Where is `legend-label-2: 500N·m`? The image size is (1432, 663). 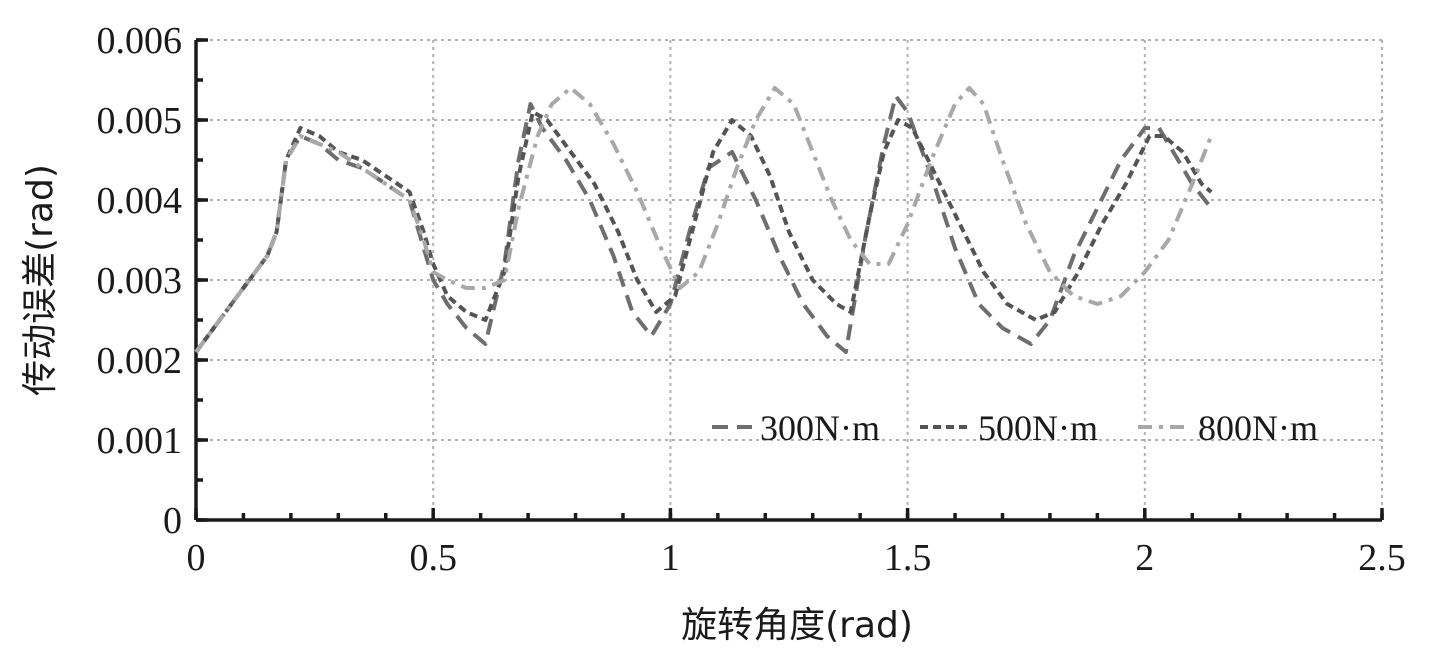 legend-label-2: 500N·m is located at coordinates (1038, 428).